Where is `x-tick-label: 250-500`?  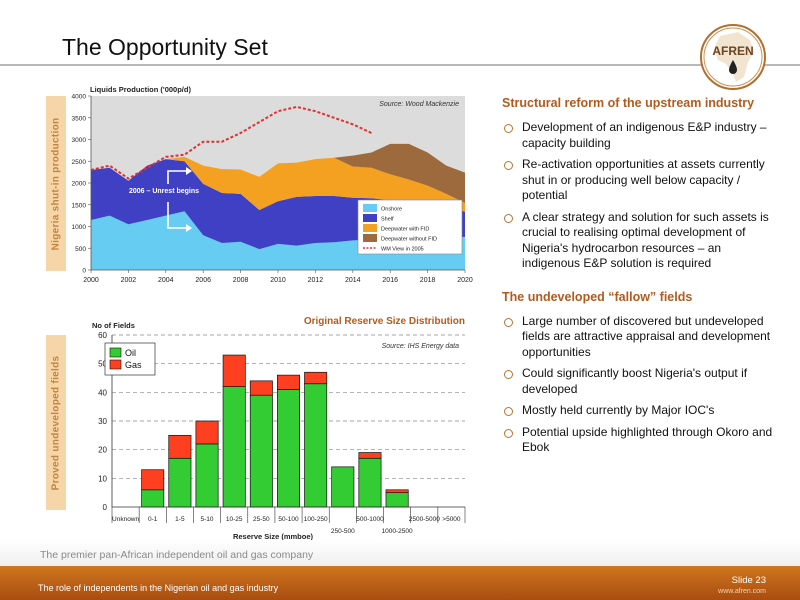 x-tick-label: 250-500 is located at coordinates (343, 531).